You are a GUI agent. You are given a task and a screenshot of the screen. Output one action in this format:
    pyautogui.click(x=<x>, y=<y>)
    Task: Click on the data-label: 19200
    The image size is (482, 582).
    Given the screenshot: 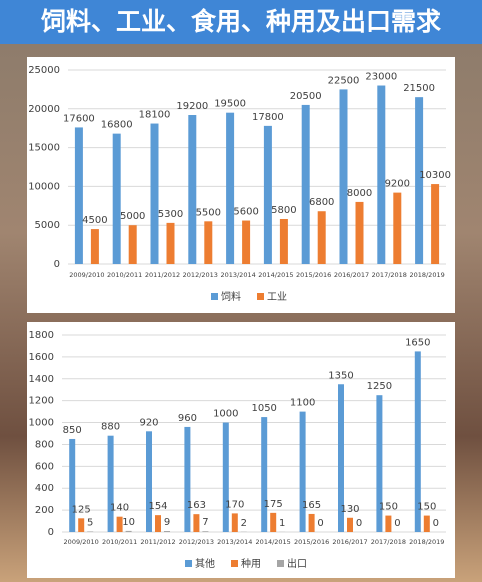 What is the action you would take?
    pyautogui.click(x=192, y=106)
    